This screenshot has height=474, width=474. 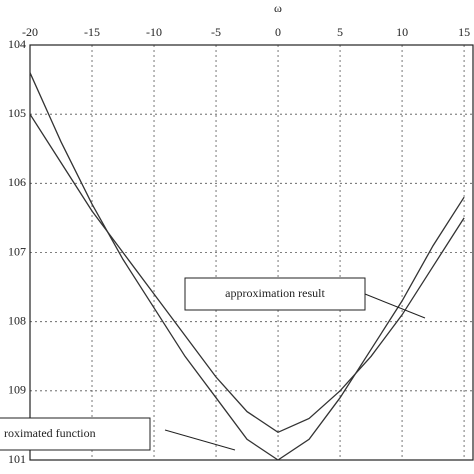 I want to click on y-tick-label: 107, so click(x=17, y=251).